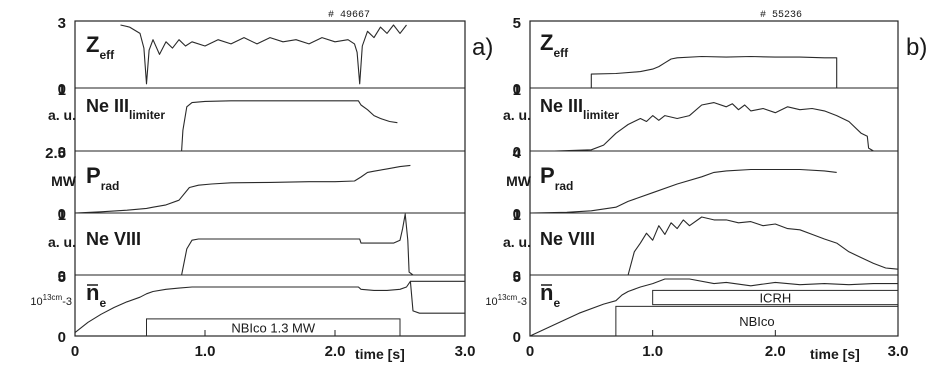  I want to click on chart-b-zeff-trace, so click(714, 71).